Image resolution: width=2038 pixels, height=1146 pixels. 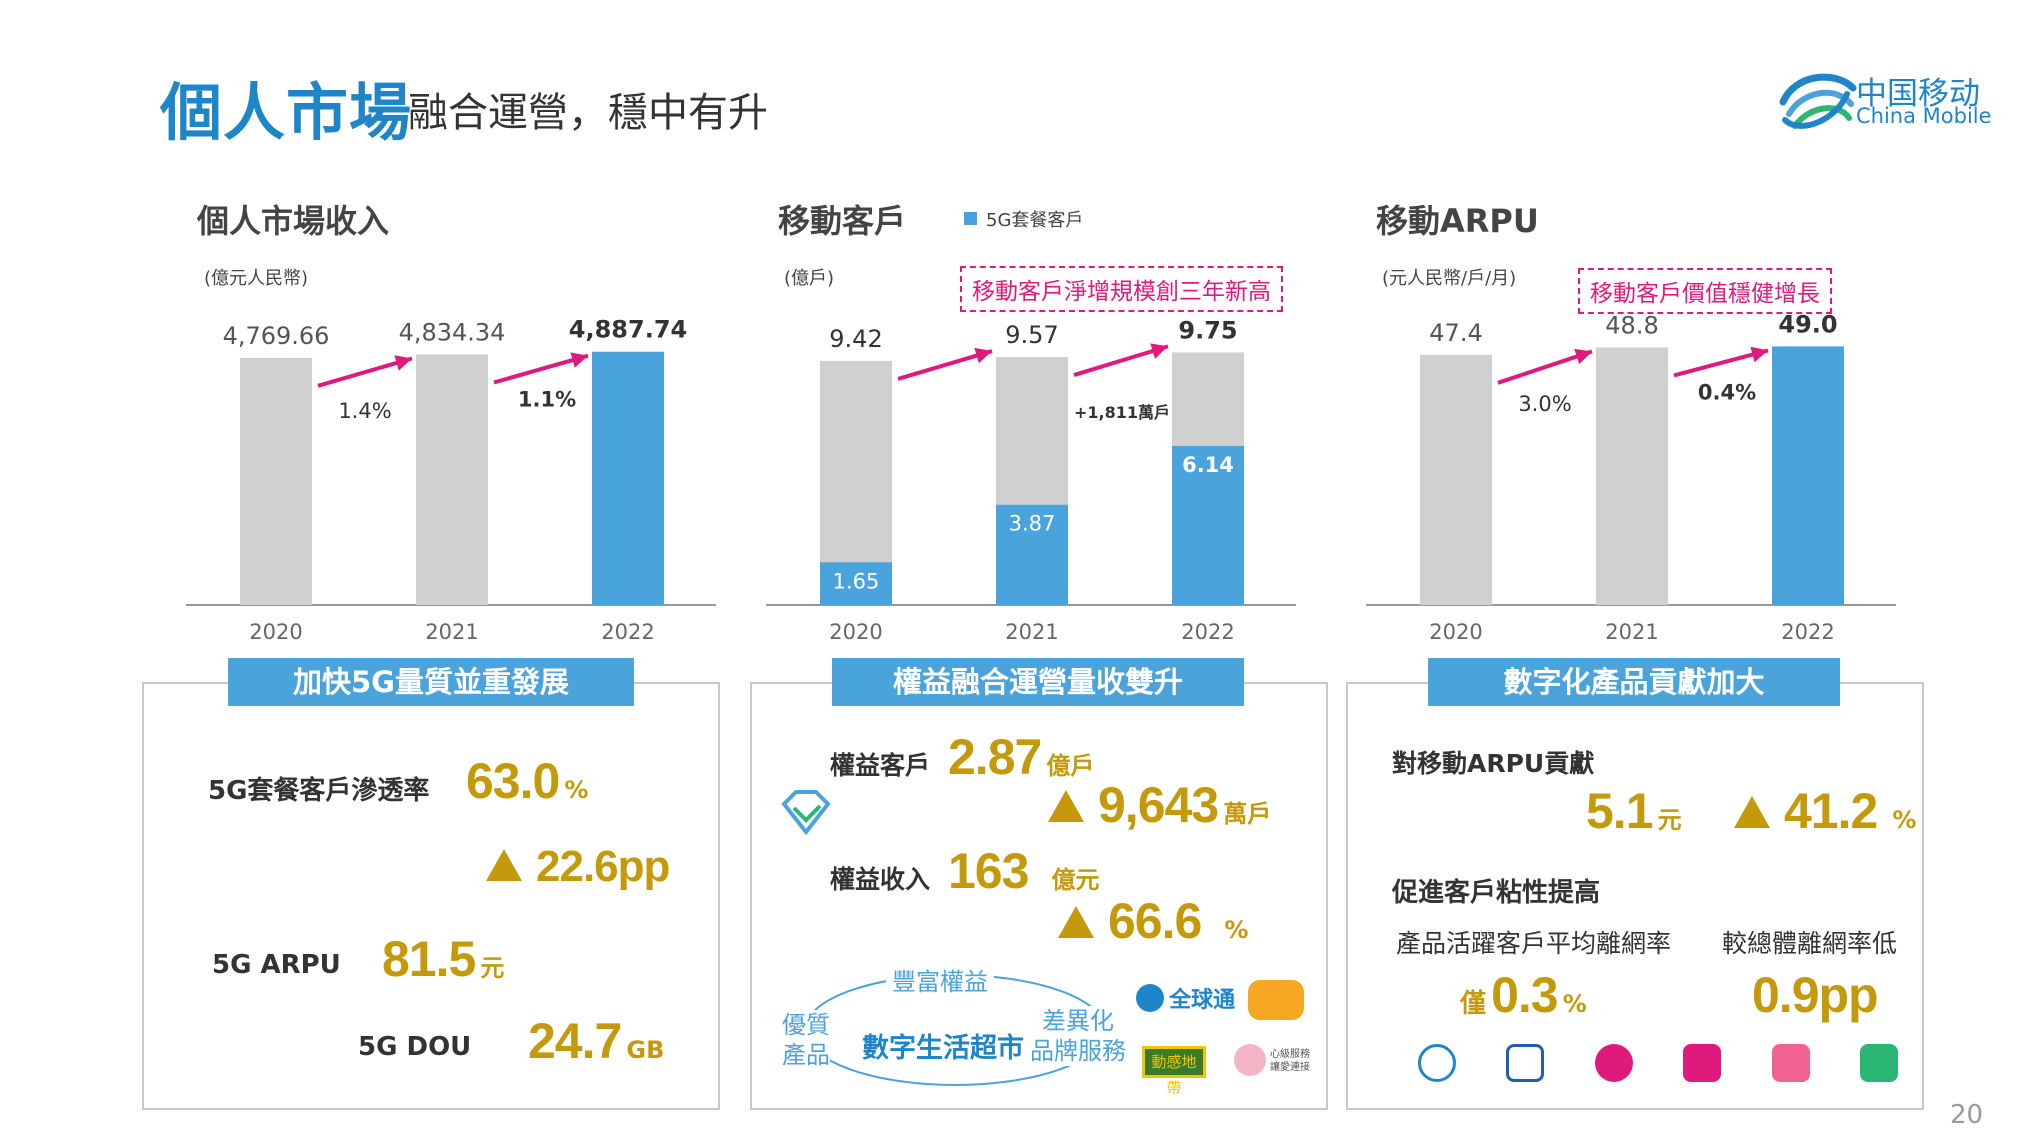 What do you see at coordinates (1967, 1115) in the screenshot?
I see `page-number: 20` at bounding box center [1967, 1115].